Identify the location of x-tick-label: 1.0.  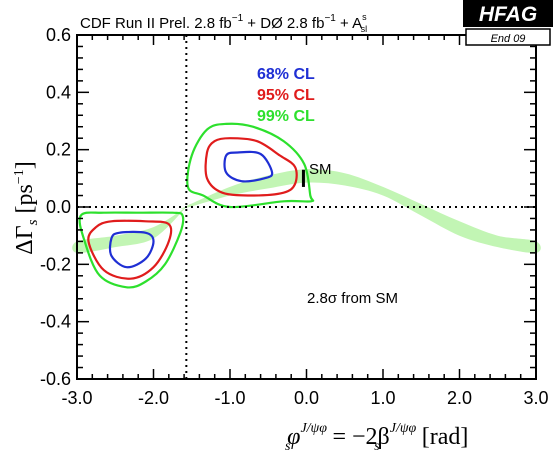
(382, 398).